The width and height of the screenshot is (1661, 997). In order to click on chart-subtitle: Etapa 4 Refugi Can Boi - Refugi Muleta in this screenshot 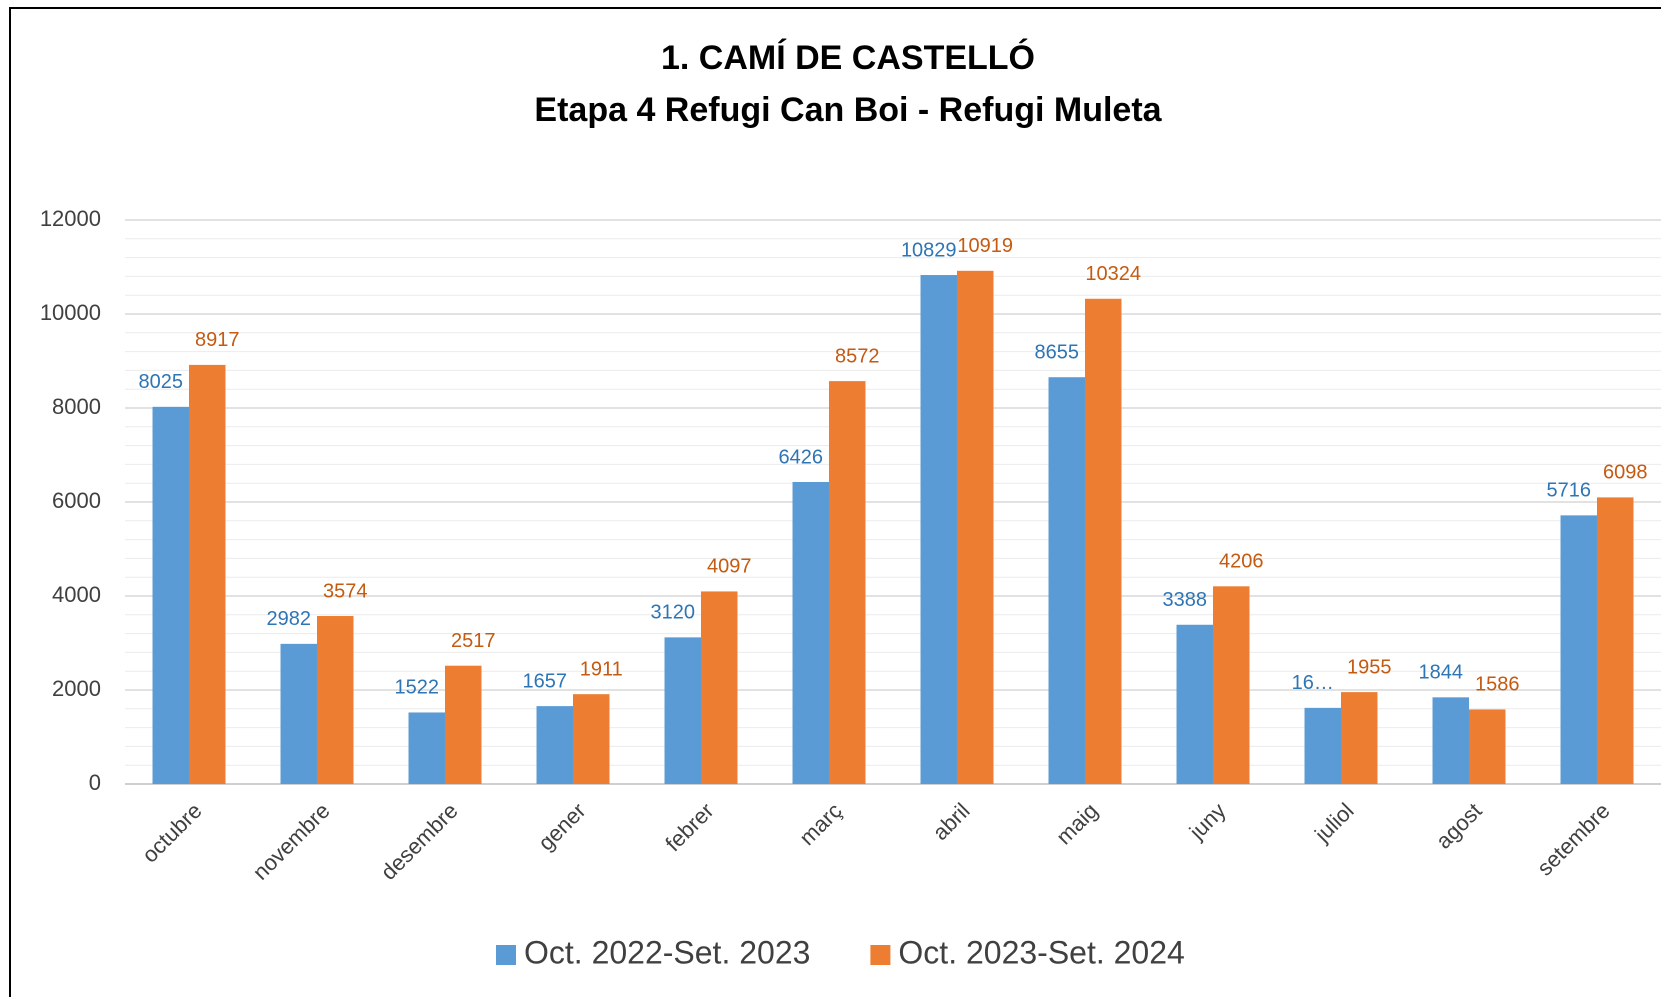, I will do `click(848, 110)`.